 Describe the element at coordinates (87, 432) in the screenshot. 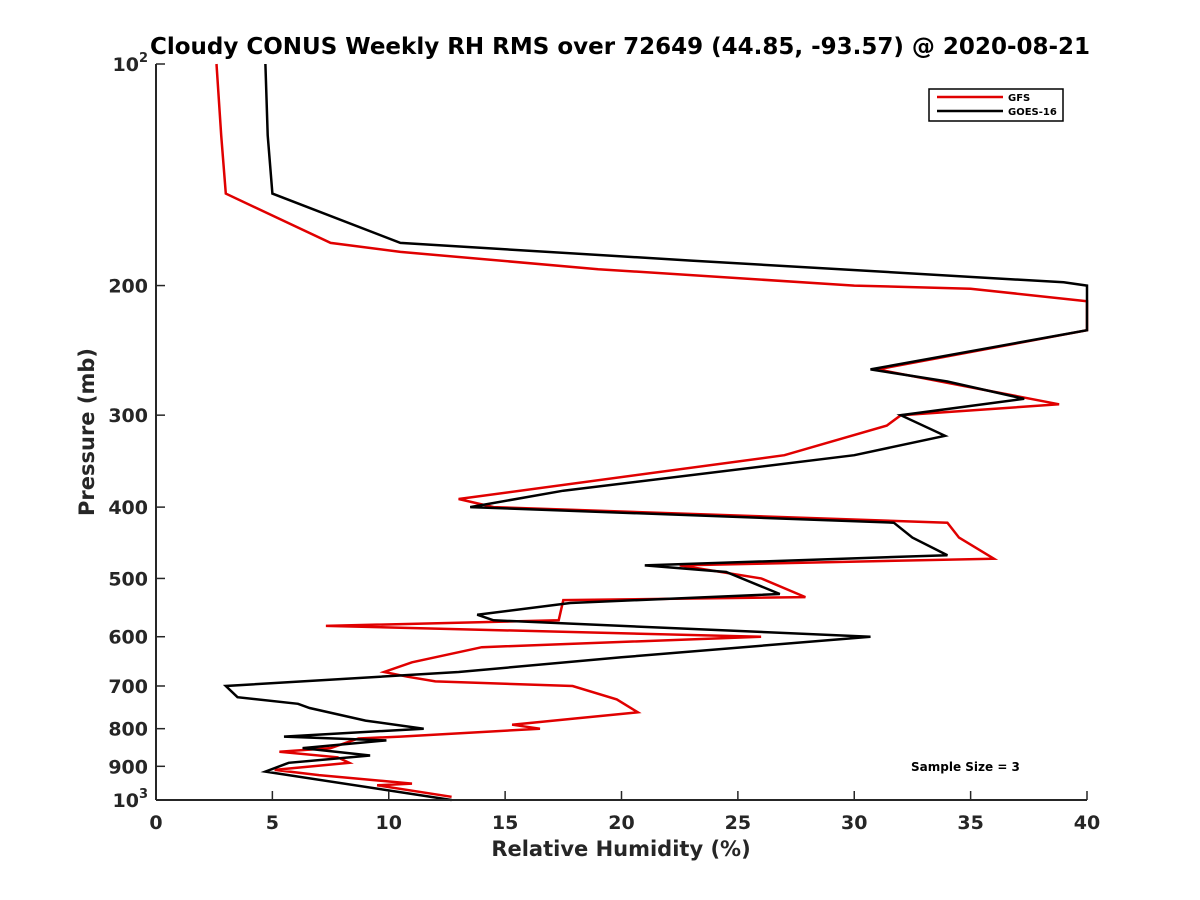

I see `y-axis-label: Pressure (mb)` at that location.